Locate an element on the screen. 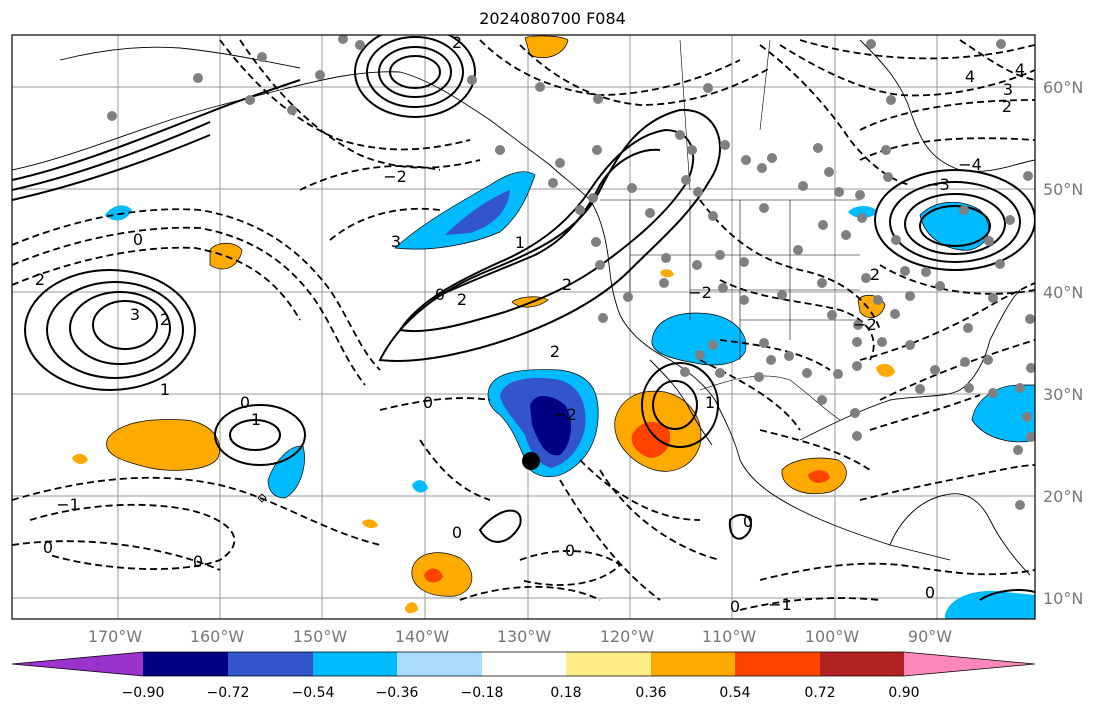 The image size is (1105, 712). lon-label: 110°W is located at coordinates (729, 636).